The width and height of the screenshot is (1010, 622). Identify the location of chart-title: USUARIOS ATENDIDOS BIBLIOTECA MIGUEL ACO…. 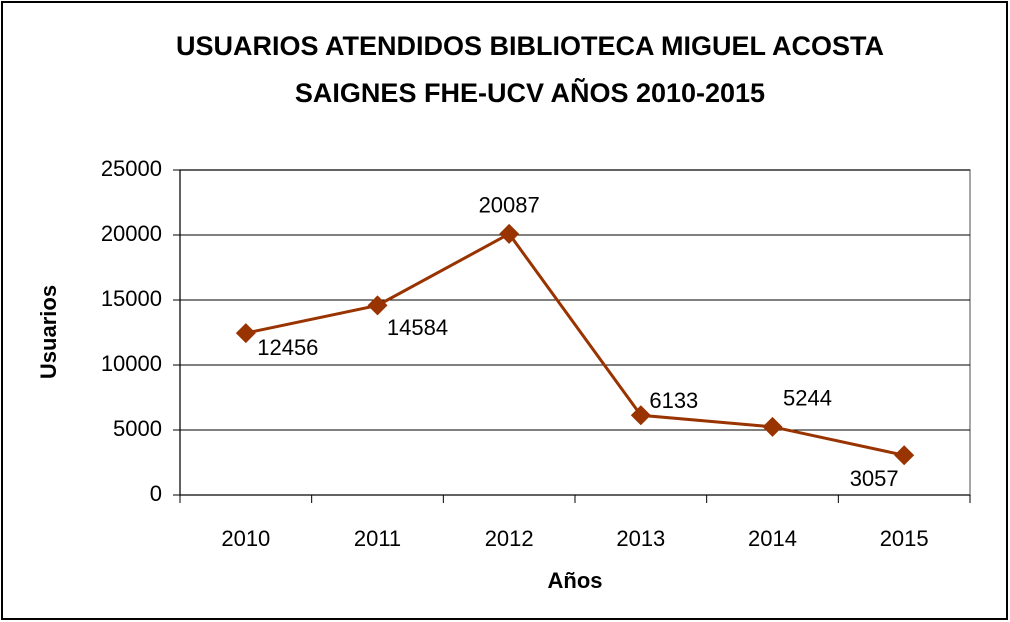
(530, 46).